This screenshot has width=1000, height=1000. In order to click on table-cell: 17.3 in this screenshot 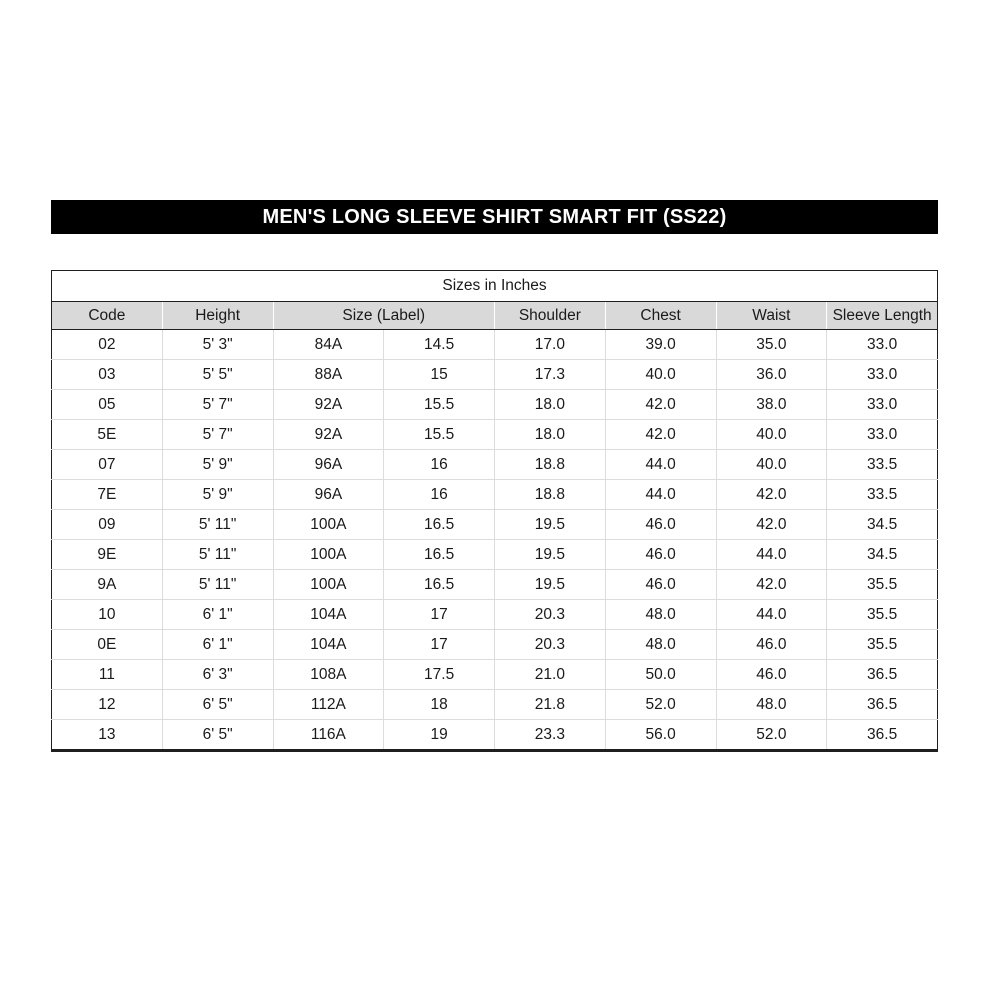, I will do `click(550, 374)`.